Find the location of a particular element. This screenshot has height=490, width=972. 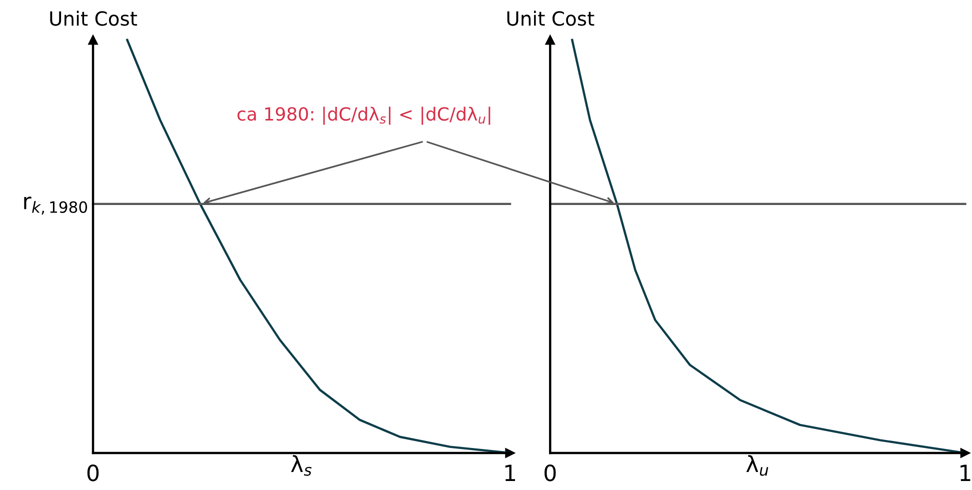

annotation: ca 1980: |dC/dλ$_{s}$| < |dC/dλ$_{u}$| is located at coordinates (363, 115).